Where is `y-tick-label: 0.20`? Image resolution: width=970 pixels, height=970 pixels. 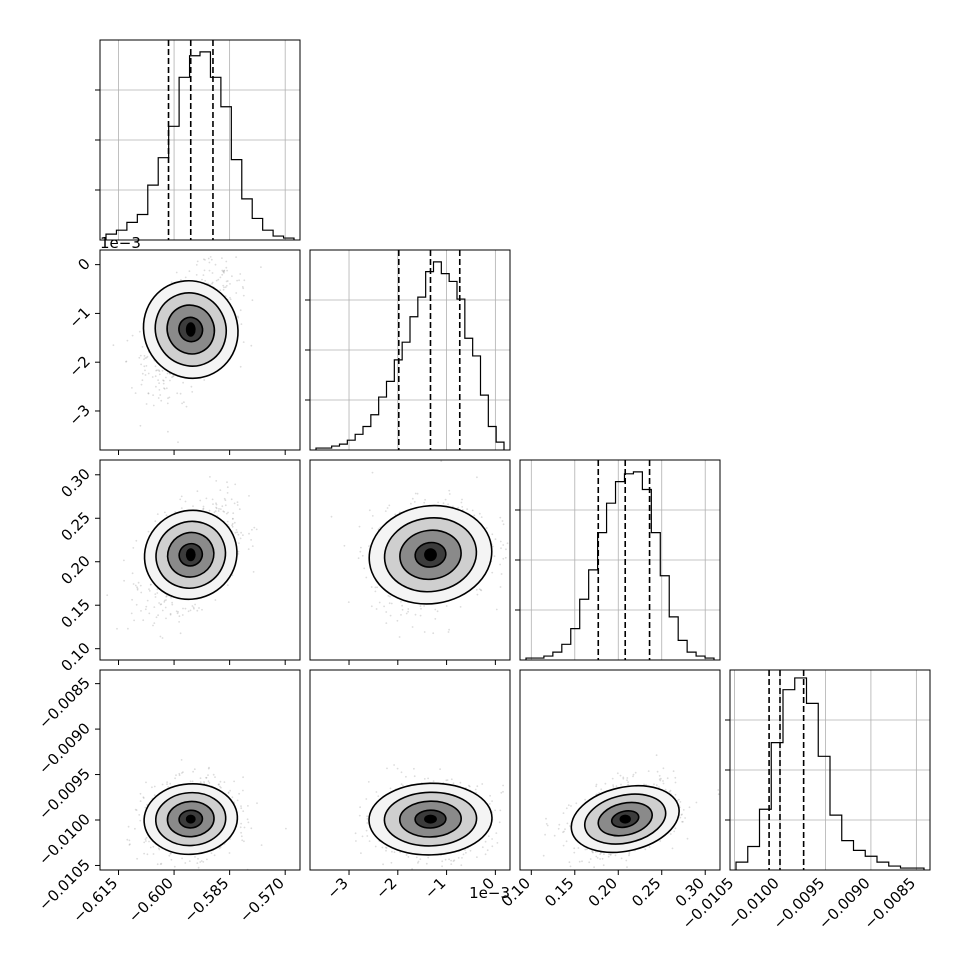 y-tick-label: 0.20 is located at coordinates (75, 570).